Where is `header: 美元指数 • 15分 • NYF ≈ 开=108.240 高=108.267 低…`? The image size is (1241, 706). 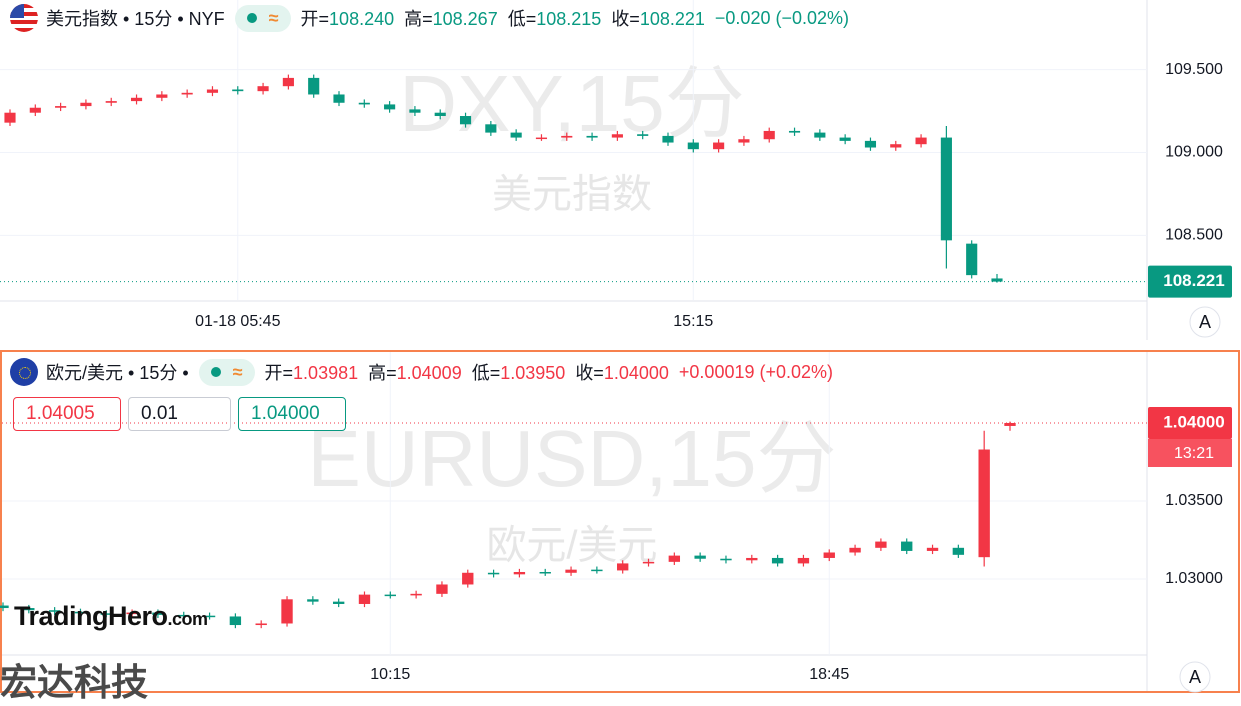
header: 美元指数 • 15分 • NYF ≈ 开=108.240 高=108.267 低… is located at coordinates (424, 18).